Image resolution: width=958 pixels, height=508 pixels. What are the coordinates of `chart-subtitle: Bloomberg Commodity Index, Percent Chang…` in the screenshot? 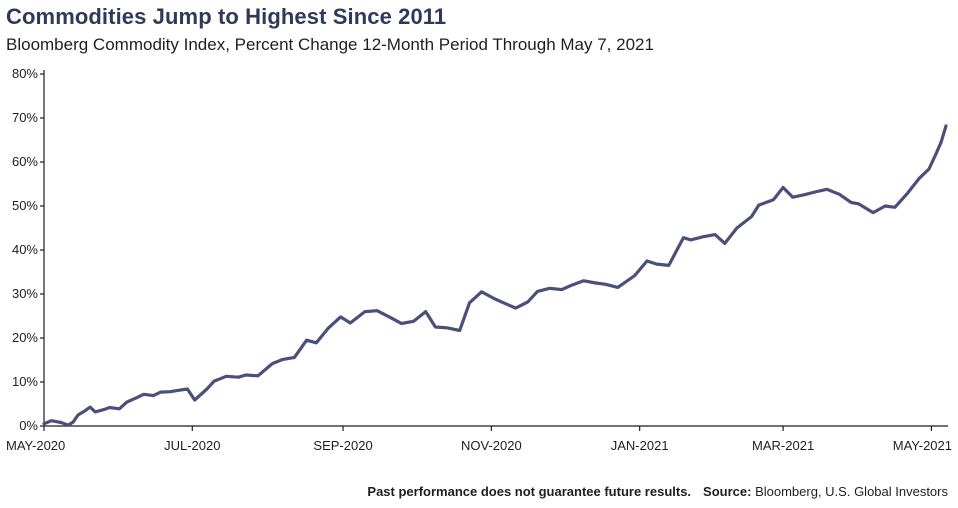 It's located at (330, 44).